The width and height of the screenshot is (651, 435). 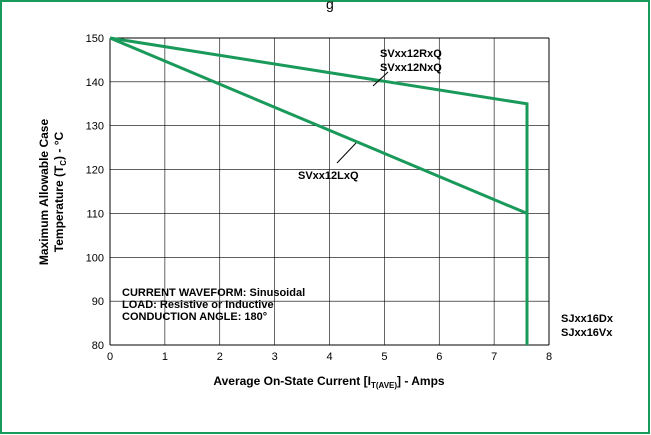 What do you see at coordinates (165, 357) in the screenshot?
I see `x-tick-label: 1` at bounding box center [165, 357].